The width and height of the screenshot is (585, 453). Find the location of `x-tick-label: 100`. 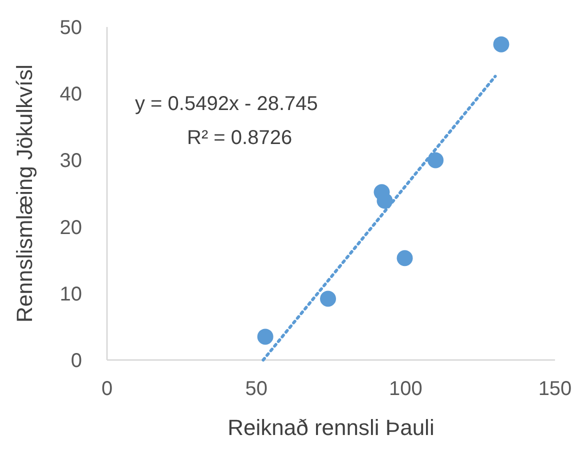

x-tick-label: 100 is located at coordinates (405, 389).